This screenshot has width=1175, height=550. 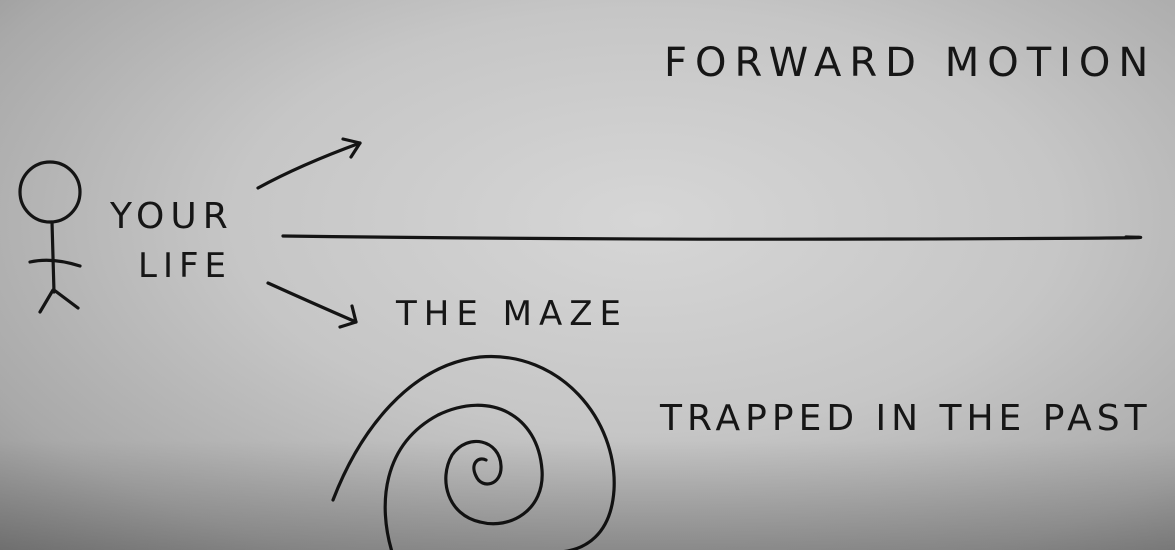 I want to click on your-label: YOUR, so click(x=172, y=216).